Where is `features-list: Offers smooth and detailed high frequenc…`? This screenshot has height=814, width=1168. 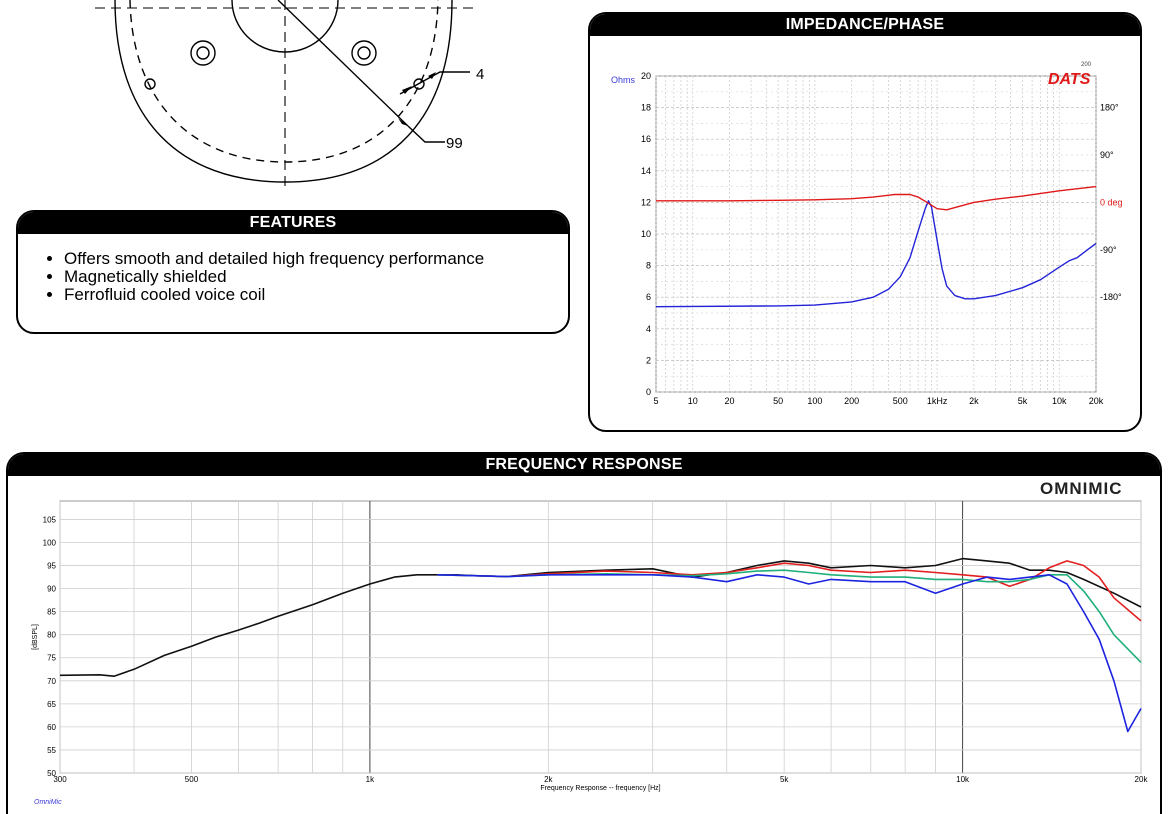
features-list: Offers smooth and detailed high frequenc… is located at coordinates (293, 277).